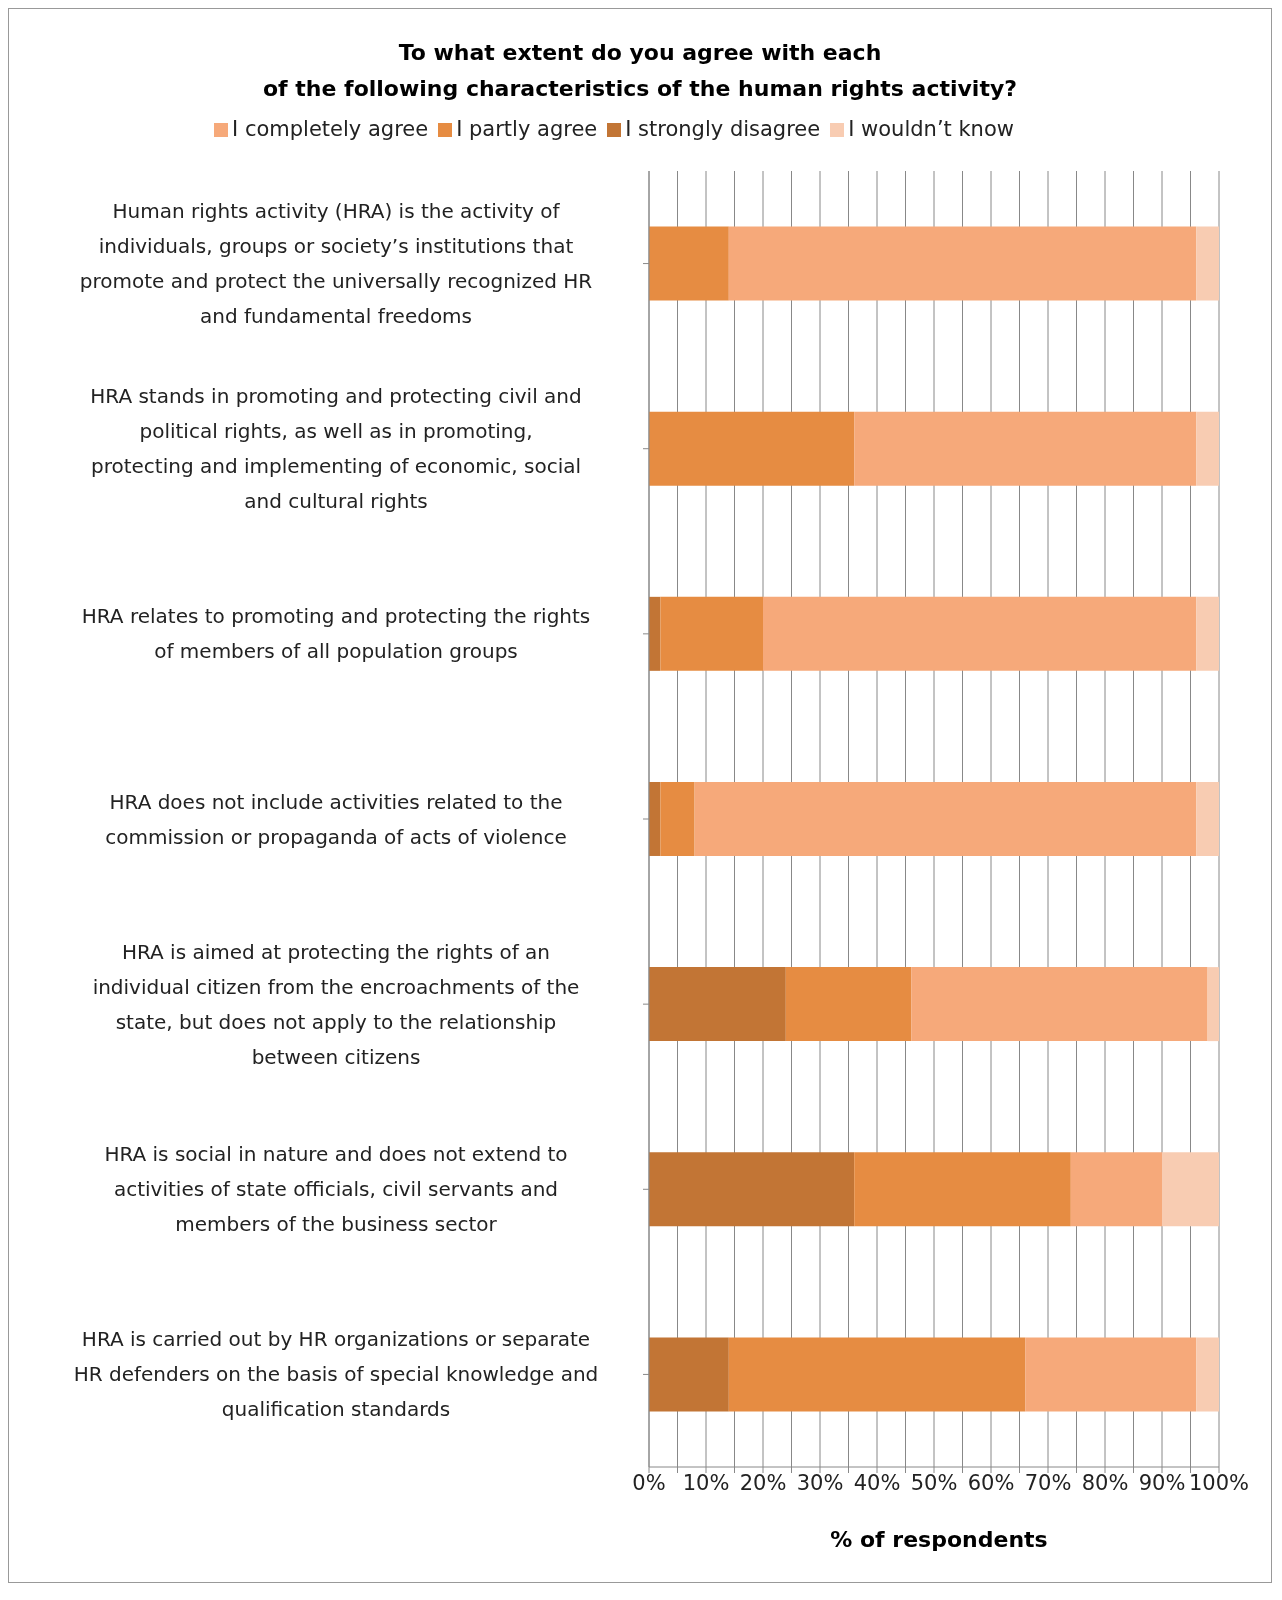 The height and width of the screenshot is (1600, 1282). I want to click on x-tick-label: 10%, so click(706, 1482).